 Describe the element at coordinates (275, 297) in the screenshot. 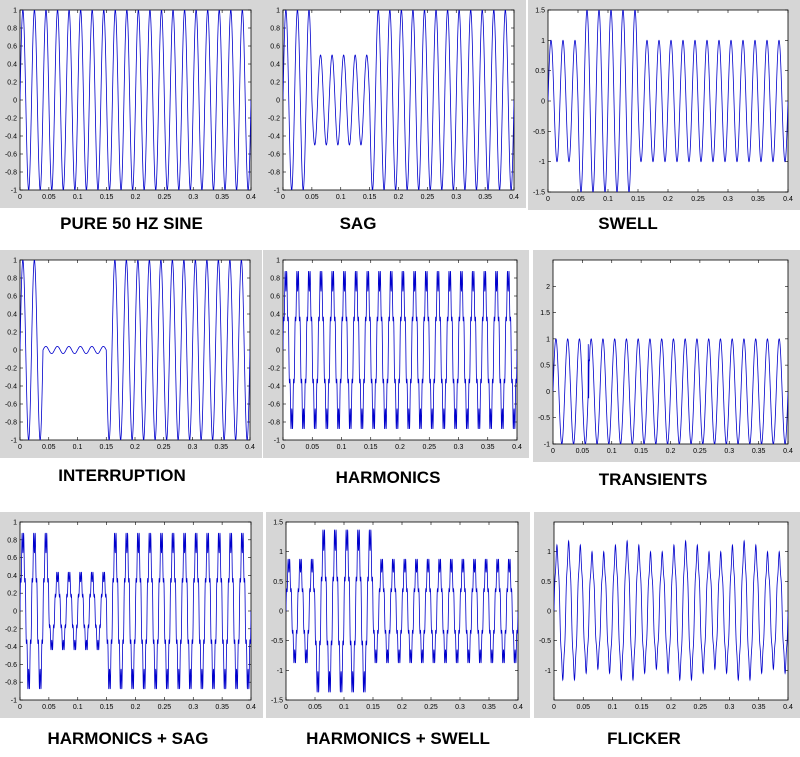

I see `y-tick-label: 0.6` at that location.